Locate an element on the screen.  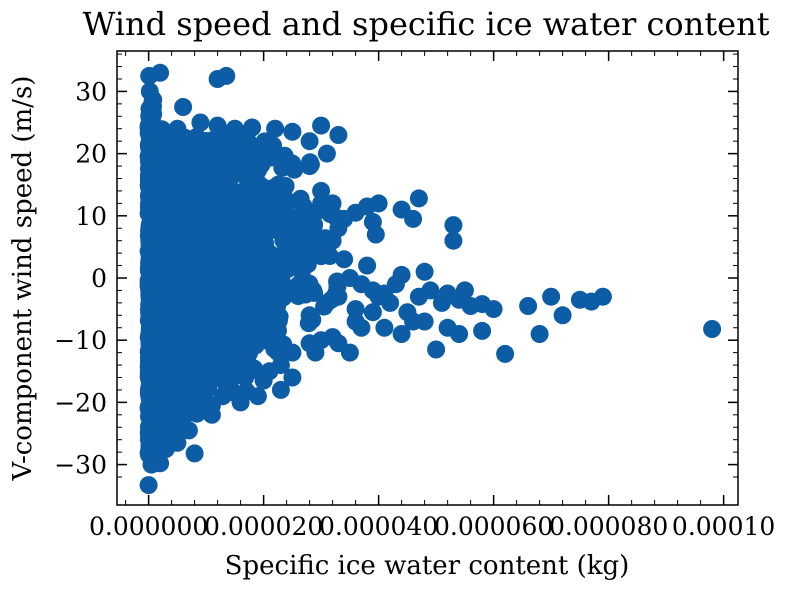
y-axis-label: V-component wind speed (m/s) is located at coordinates (23, 279).